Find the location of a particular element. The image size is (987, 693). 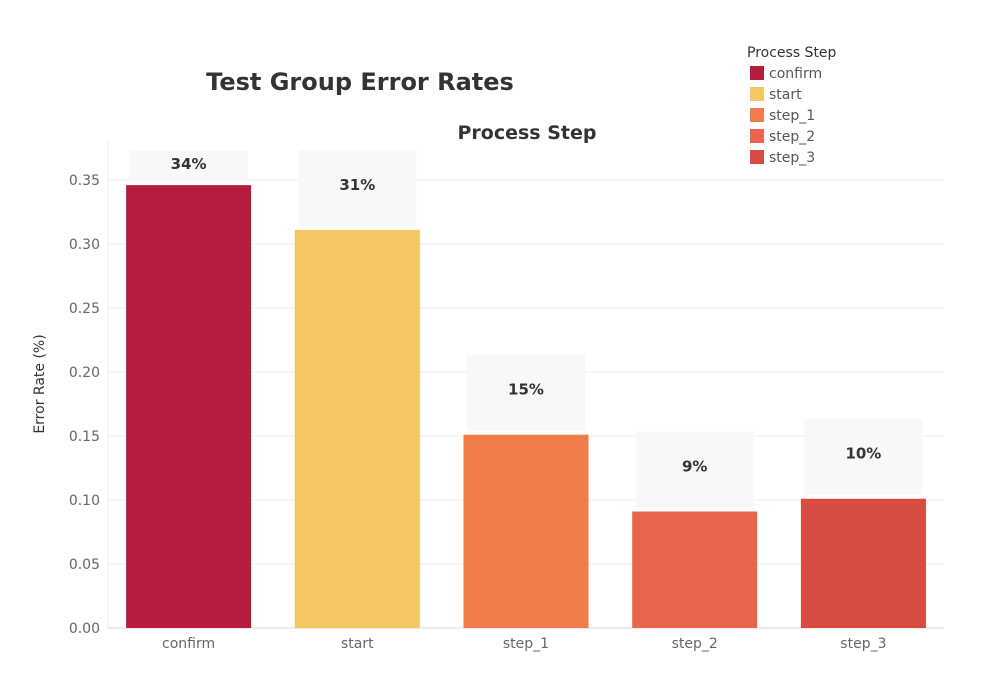

data-label-start: 31% is located at coordinates (357, 185).